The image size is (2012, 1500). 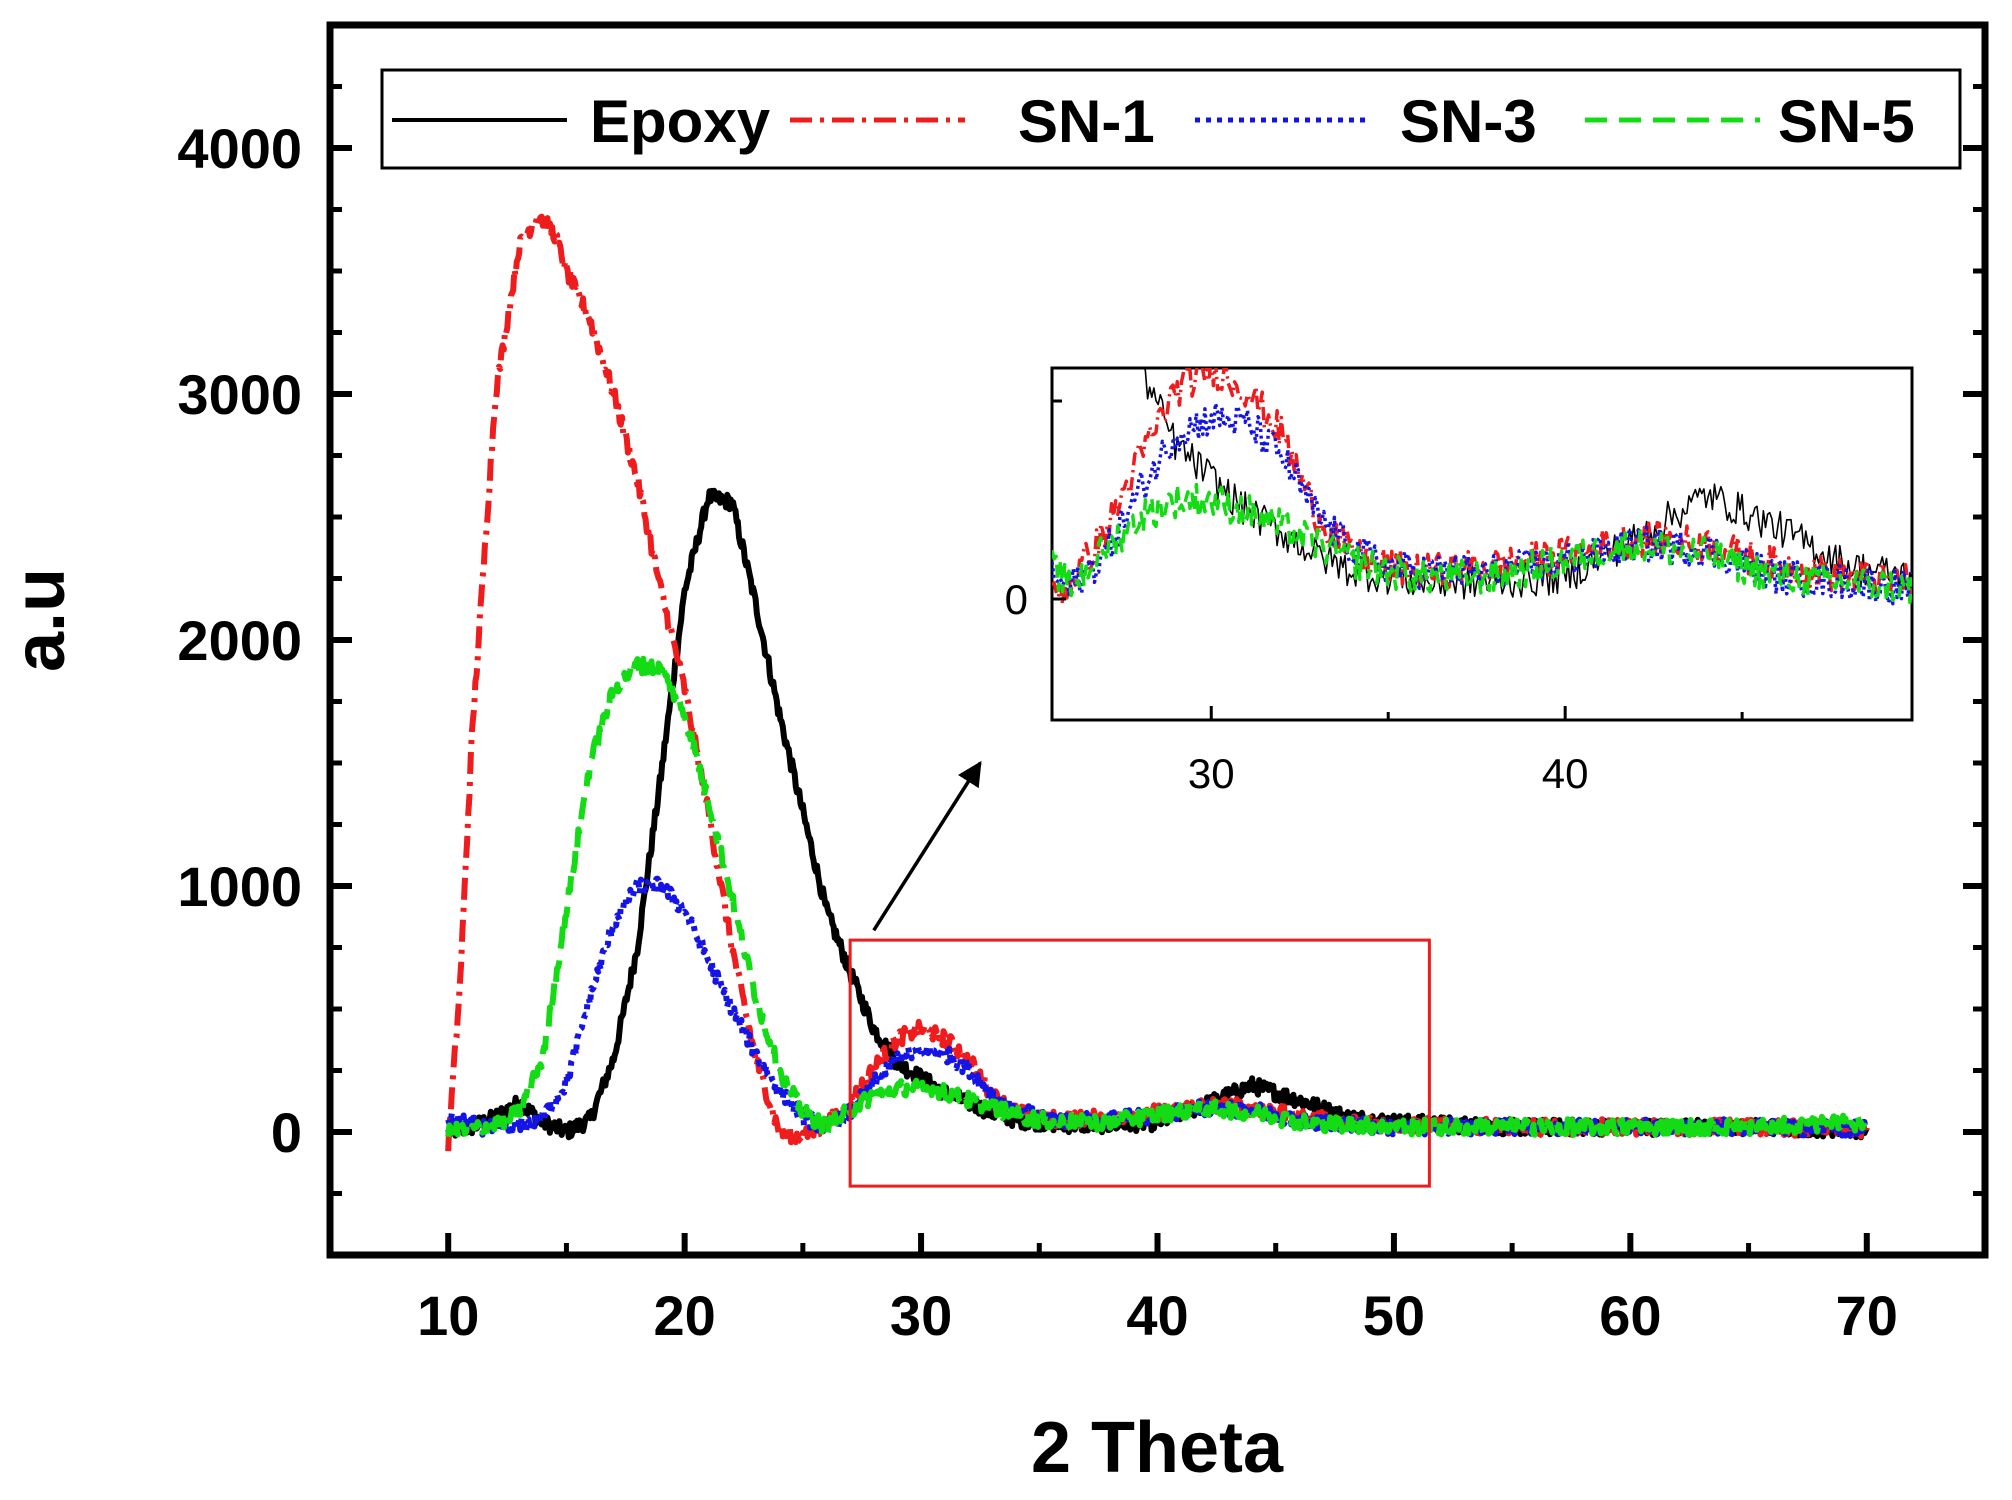 What do you see at coordinates (1630, 1315) in the screenshot?
I see `x-tick-label: 60` at bounding box center [1630, 1315].